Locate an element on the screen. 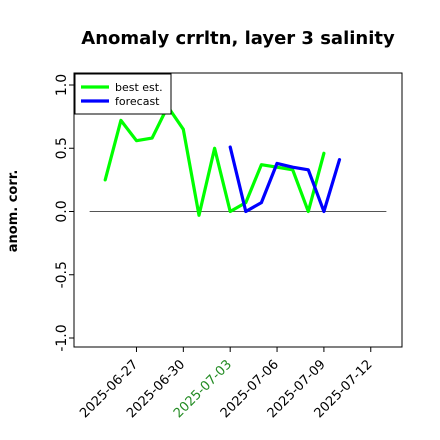 The image size is (440, 440). chart-title: Anomaly crrltn, layer 3 salinity is located at coordinates (238, 38).